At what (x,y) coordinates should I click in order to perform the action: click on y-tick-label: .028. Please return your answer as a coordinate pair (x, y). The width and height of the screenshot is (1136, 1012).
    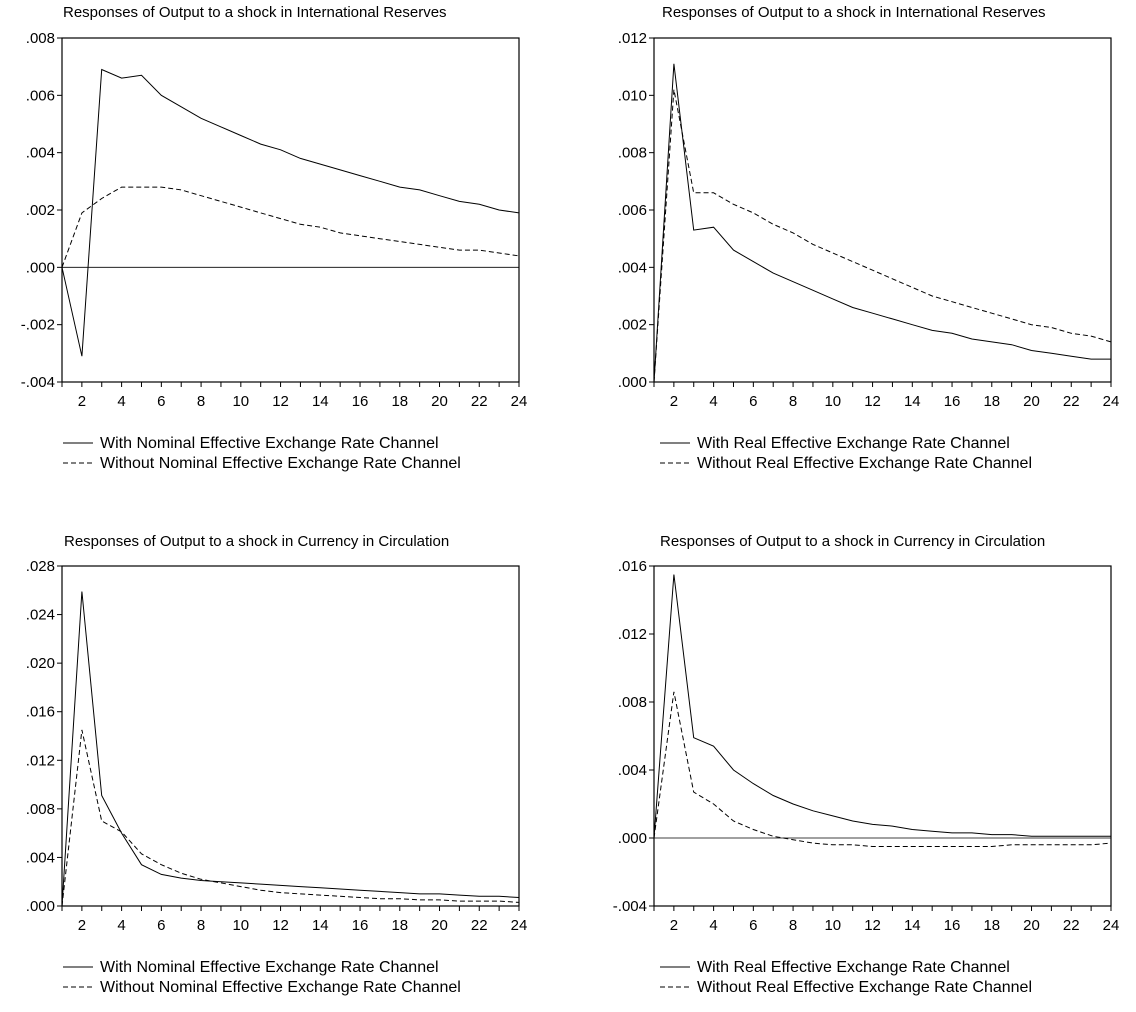
    Looking at the image, I should click on (40, 566).